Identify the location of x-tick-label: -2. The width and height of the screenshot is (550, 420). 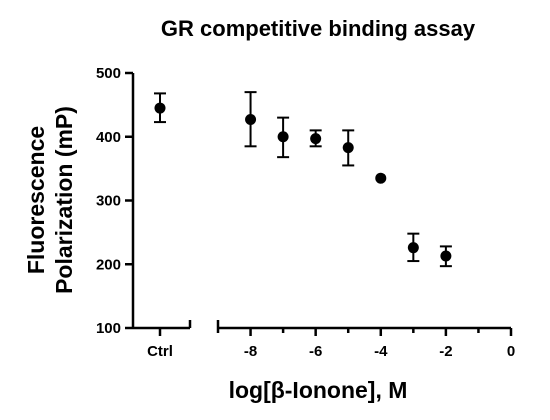
(445, 351).